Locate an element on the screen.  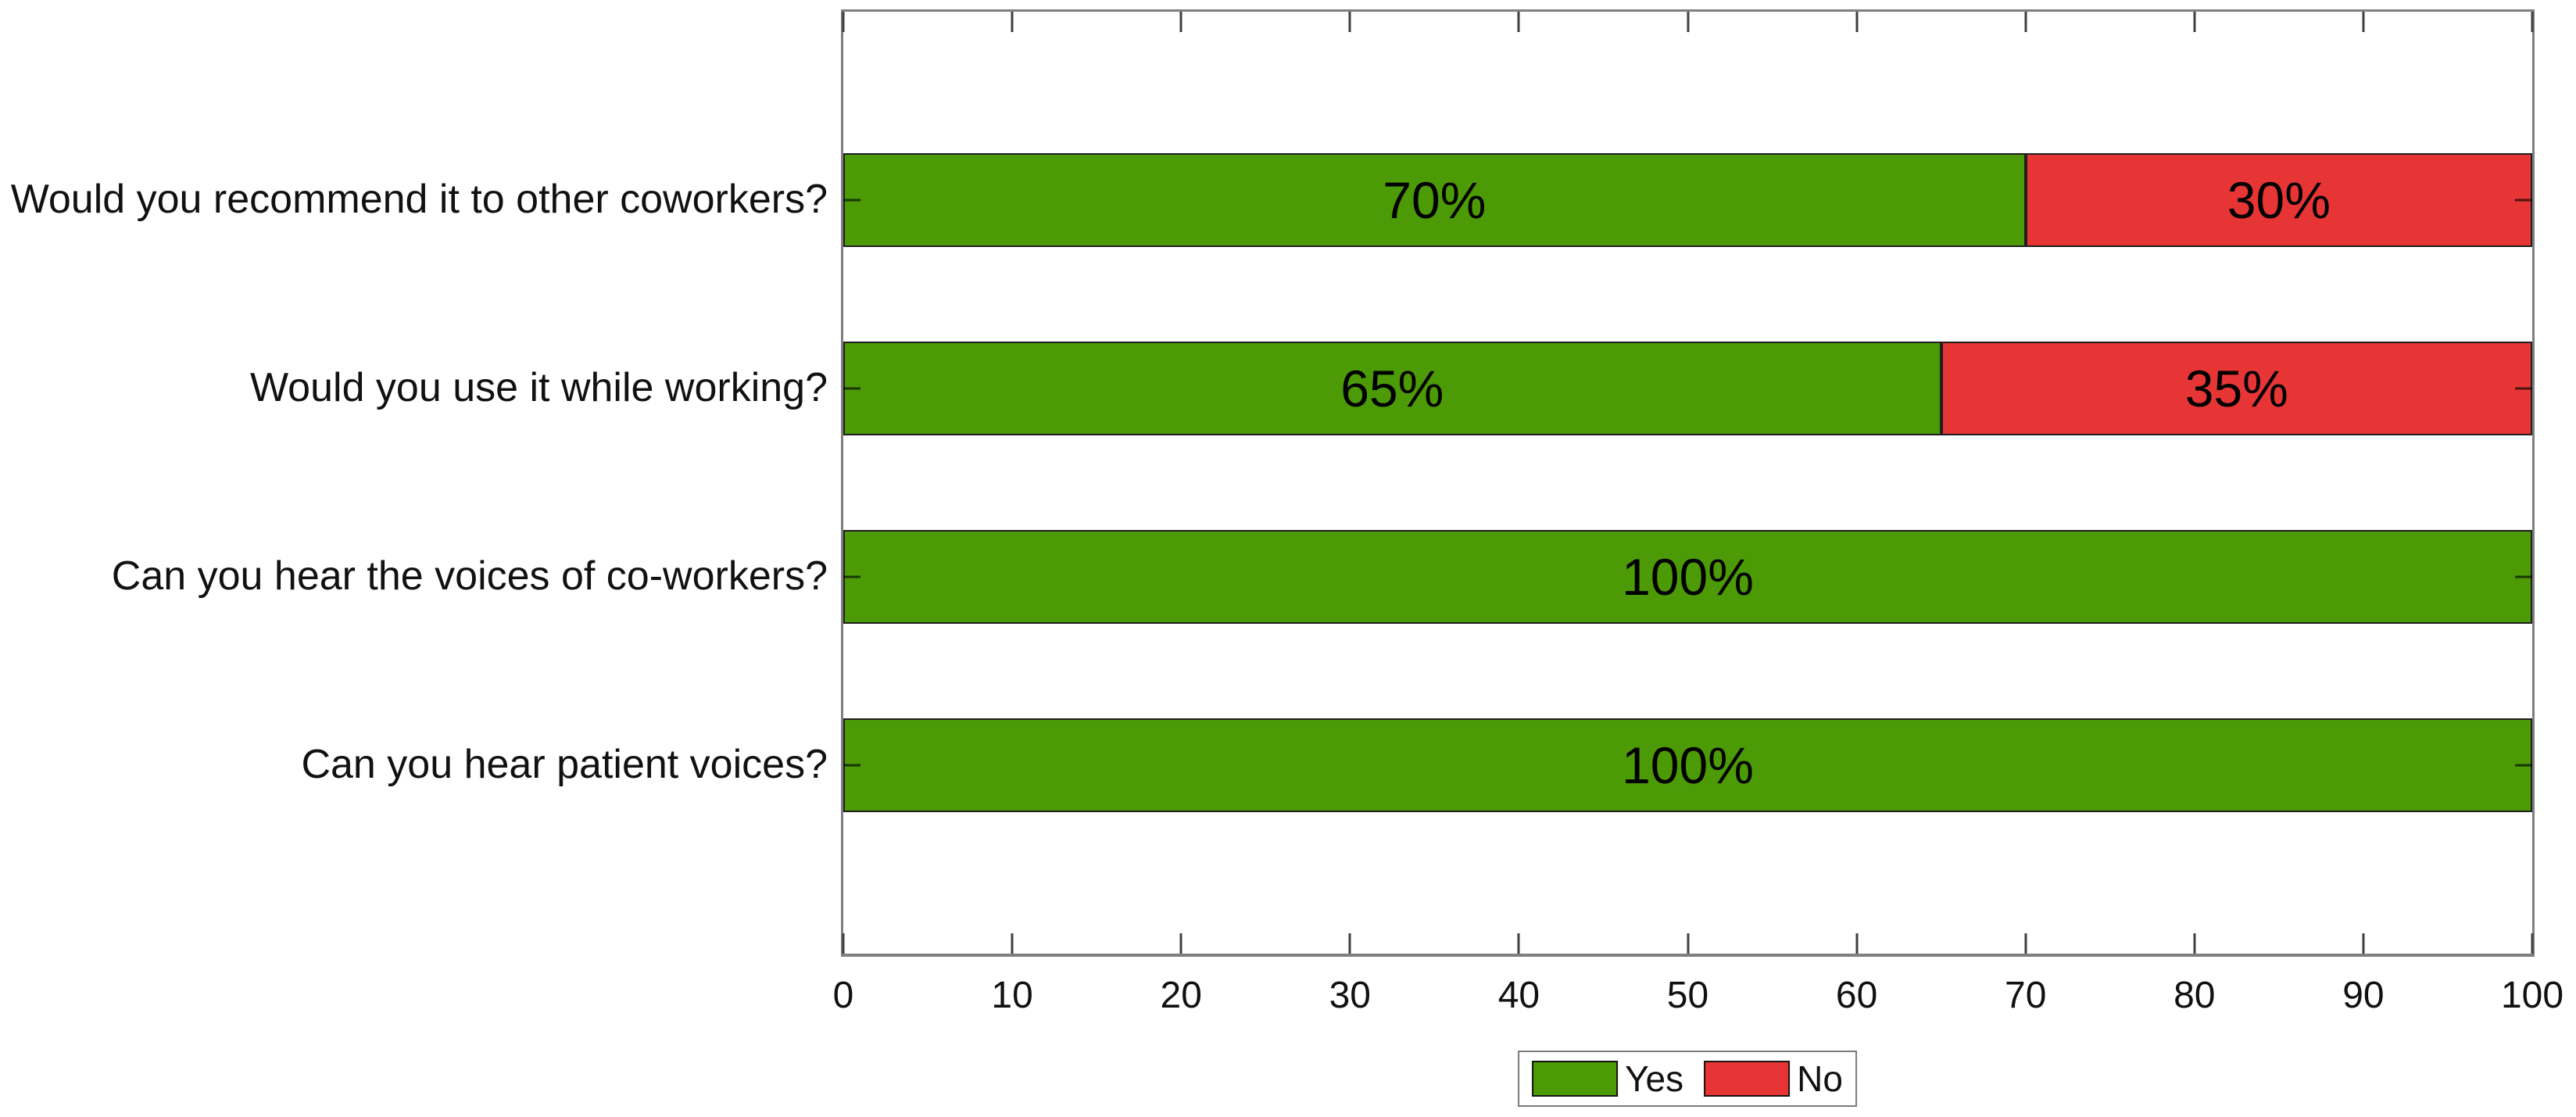
legend-swatch-no is located at coordinates (1747, 1079).